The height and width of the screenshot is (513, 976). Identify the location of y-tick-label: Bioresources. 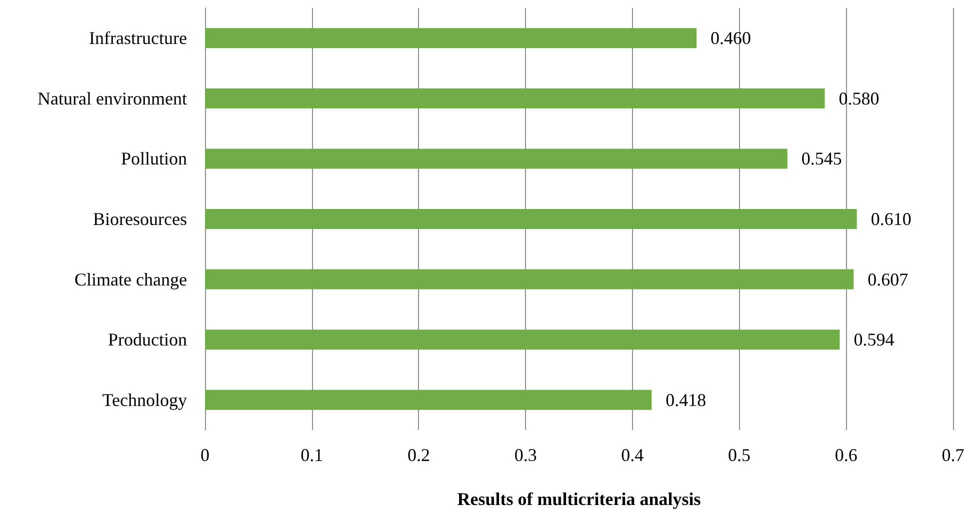
(140, 219).